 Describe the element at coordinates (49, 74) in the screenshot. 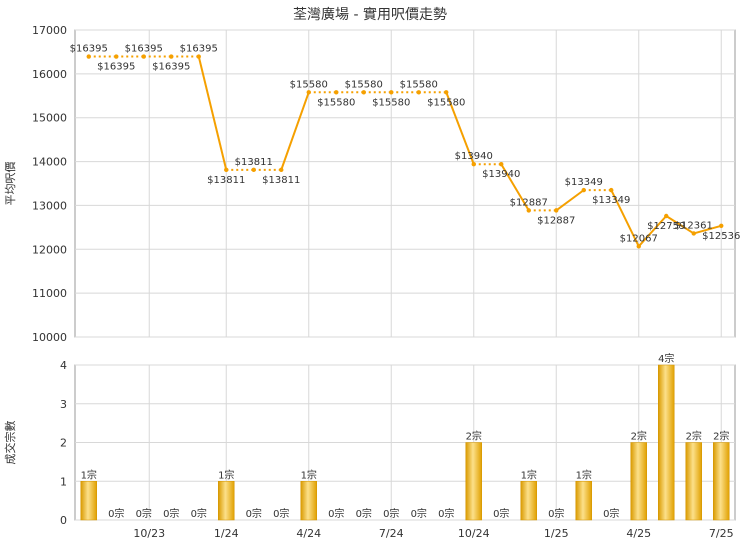

I see `y-tick-label: 16000` at that location.